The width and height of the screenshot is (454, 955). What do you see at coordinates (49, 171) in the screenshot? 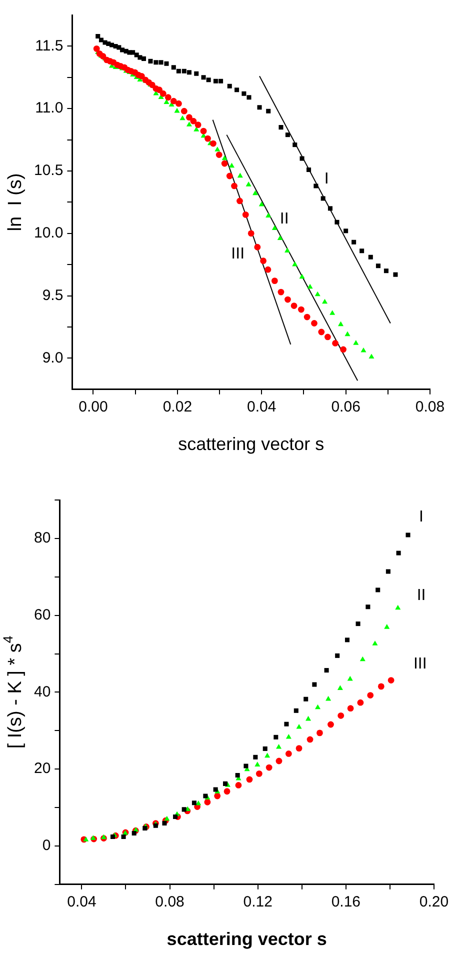
I see `y-tick-label: 10.5` at bounding box center [49, 171].